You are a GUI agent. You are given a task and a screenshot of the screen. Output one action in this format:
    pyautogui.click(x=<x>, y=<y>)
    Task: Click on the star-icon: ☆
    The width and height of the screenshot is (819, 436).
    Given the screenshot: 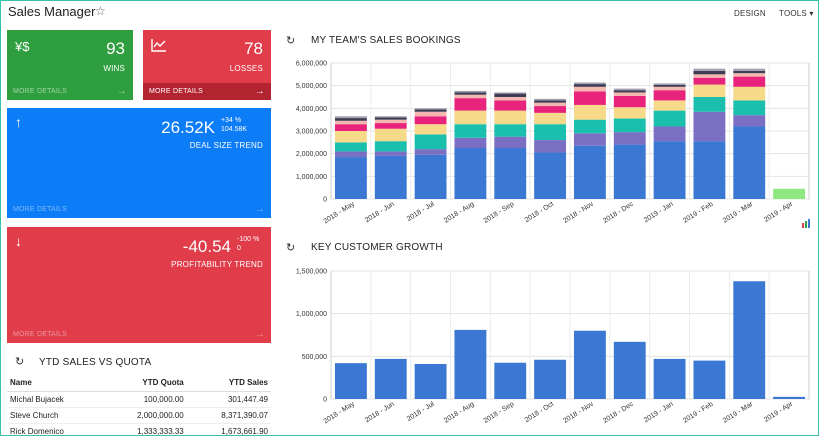 What is the action you would take?
    pyautogui.click(x=100, y=11)
    